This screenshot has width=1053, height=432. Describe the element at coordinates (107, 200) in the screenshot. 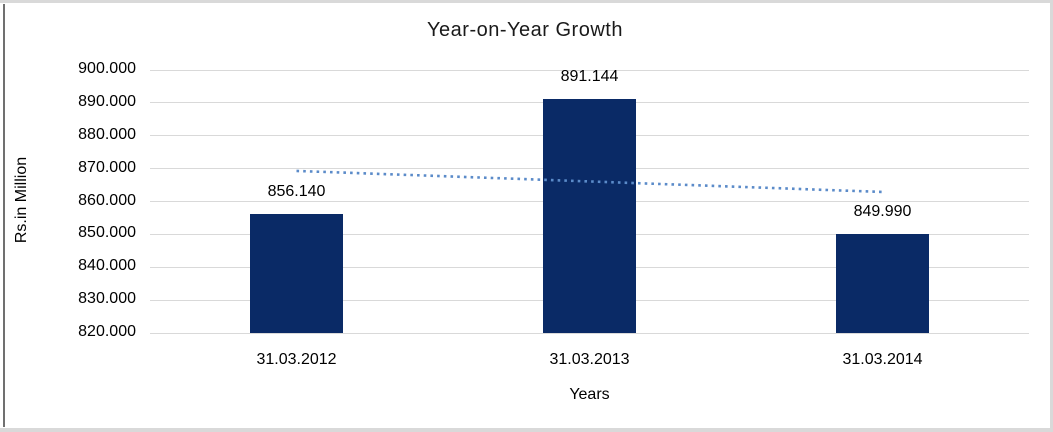

I see `y-tick-label: 860.000` at that location.